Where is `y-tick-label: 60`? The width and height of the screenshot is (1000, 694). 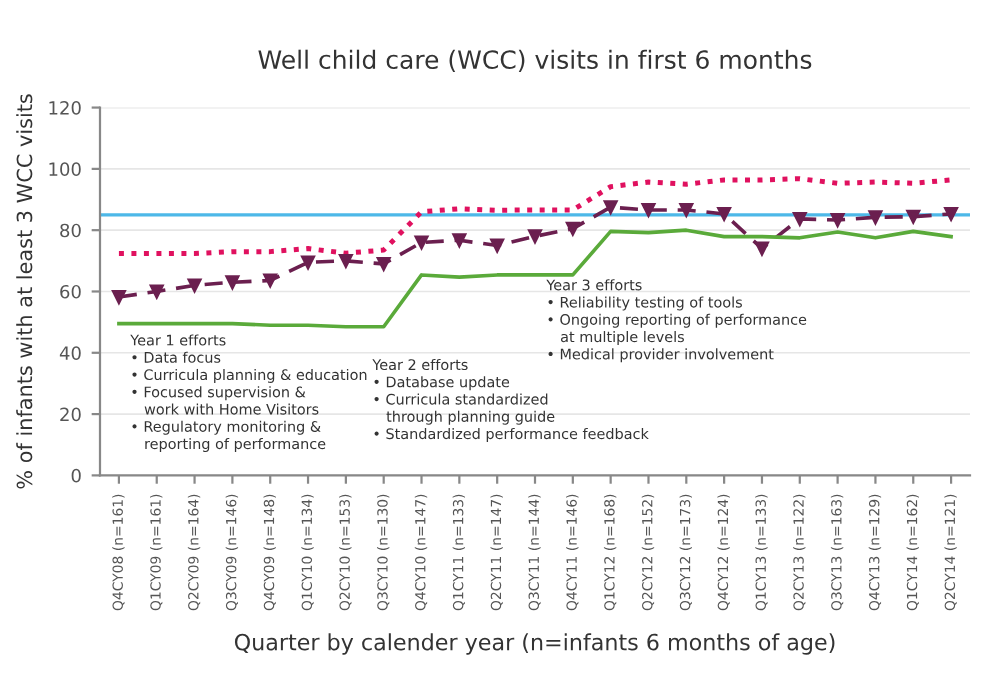
y-tick-label: 60 is located at coordinates (70, 291).